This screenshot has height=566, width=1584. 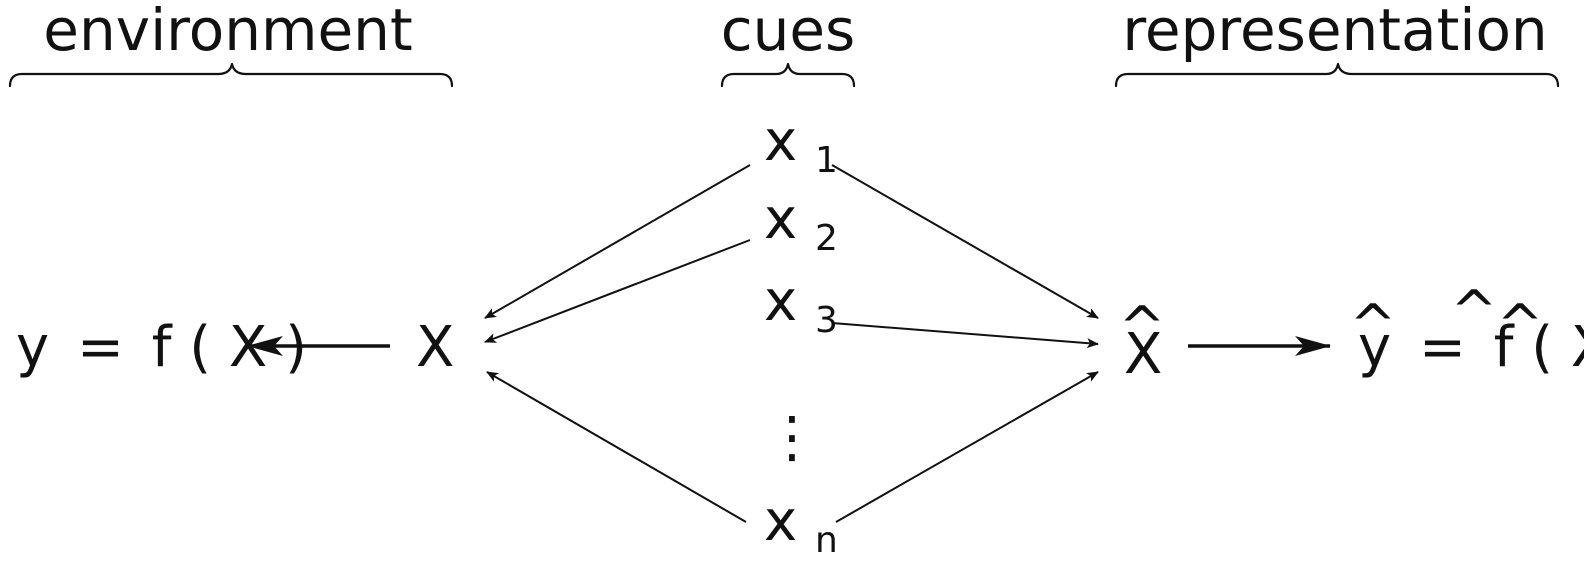 What do you see at coordinates (1143, 354) in the screenshot?
I see `representation-node-X: X` at bounding box center [1143, 354].